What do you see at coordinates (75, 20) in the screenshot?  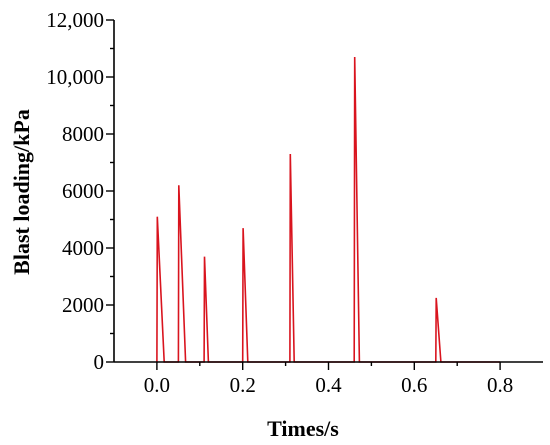 I see `y-tick-label: 12,000` at bounding box center [75, 20].